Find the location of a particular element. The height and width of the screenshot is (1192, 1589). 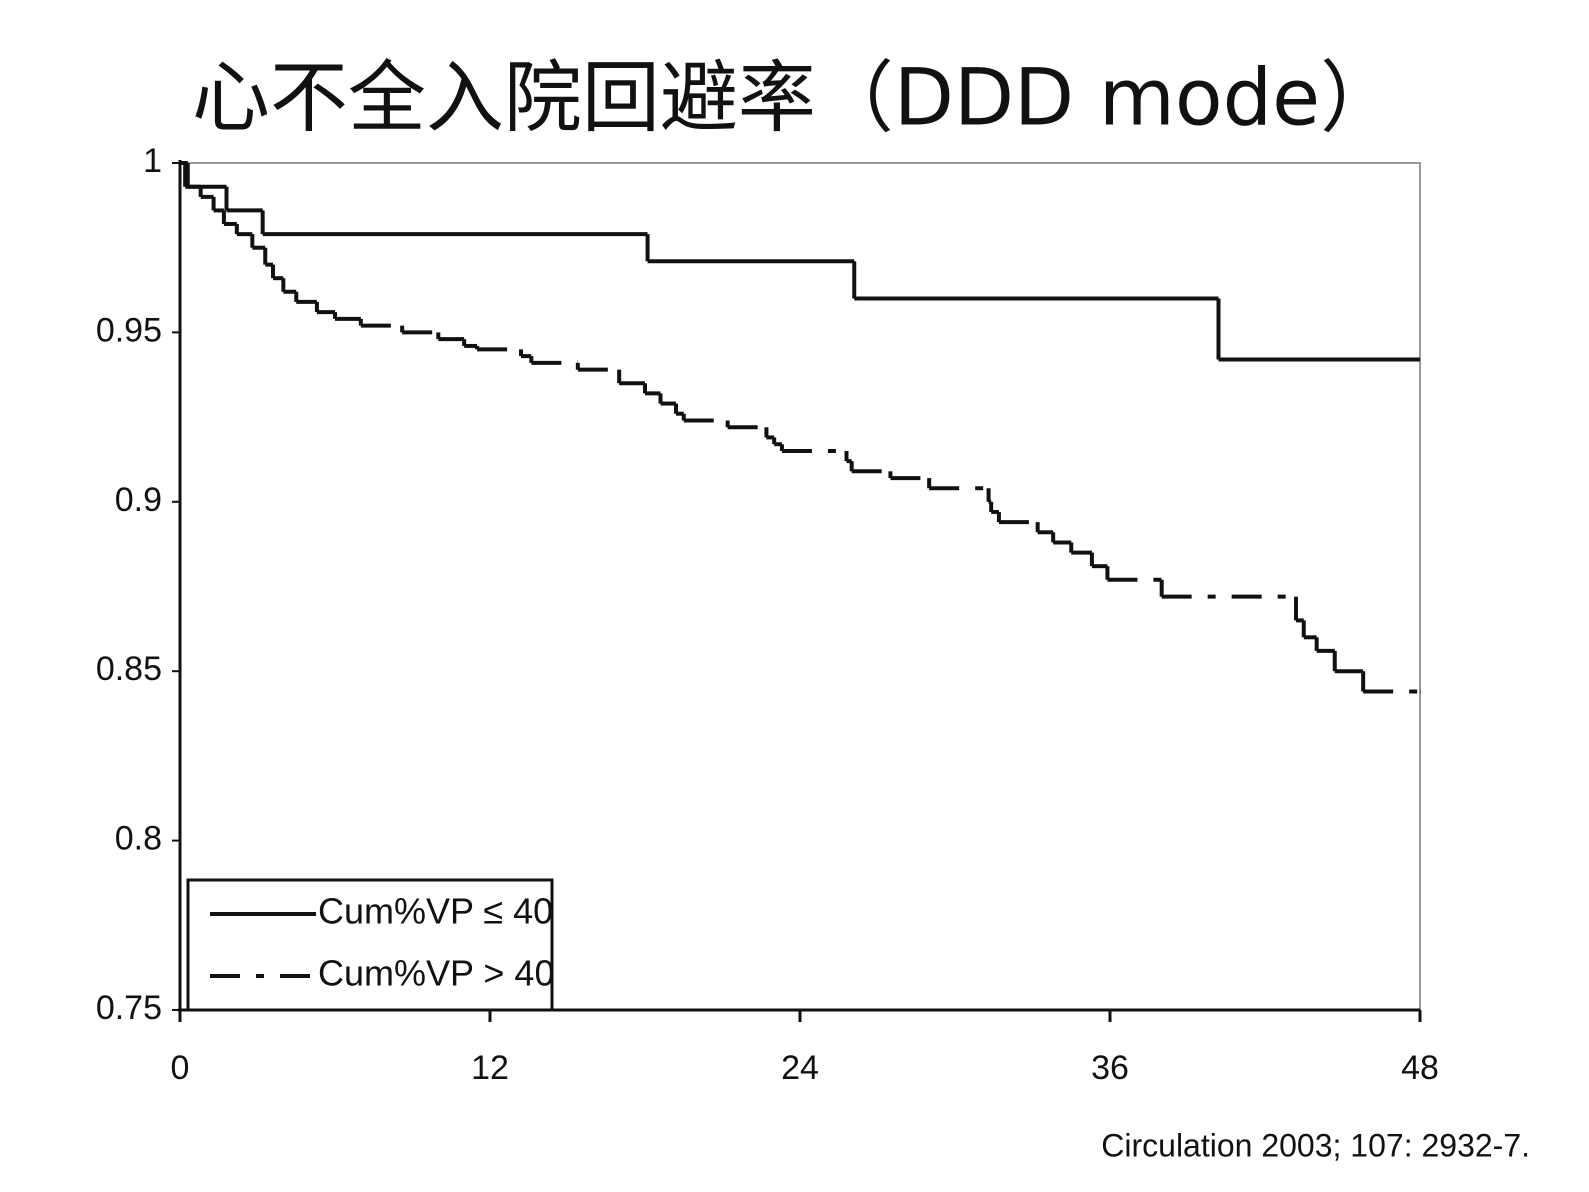

legend-label: Cum%VP > 40 is located at coordinates (436, 973).